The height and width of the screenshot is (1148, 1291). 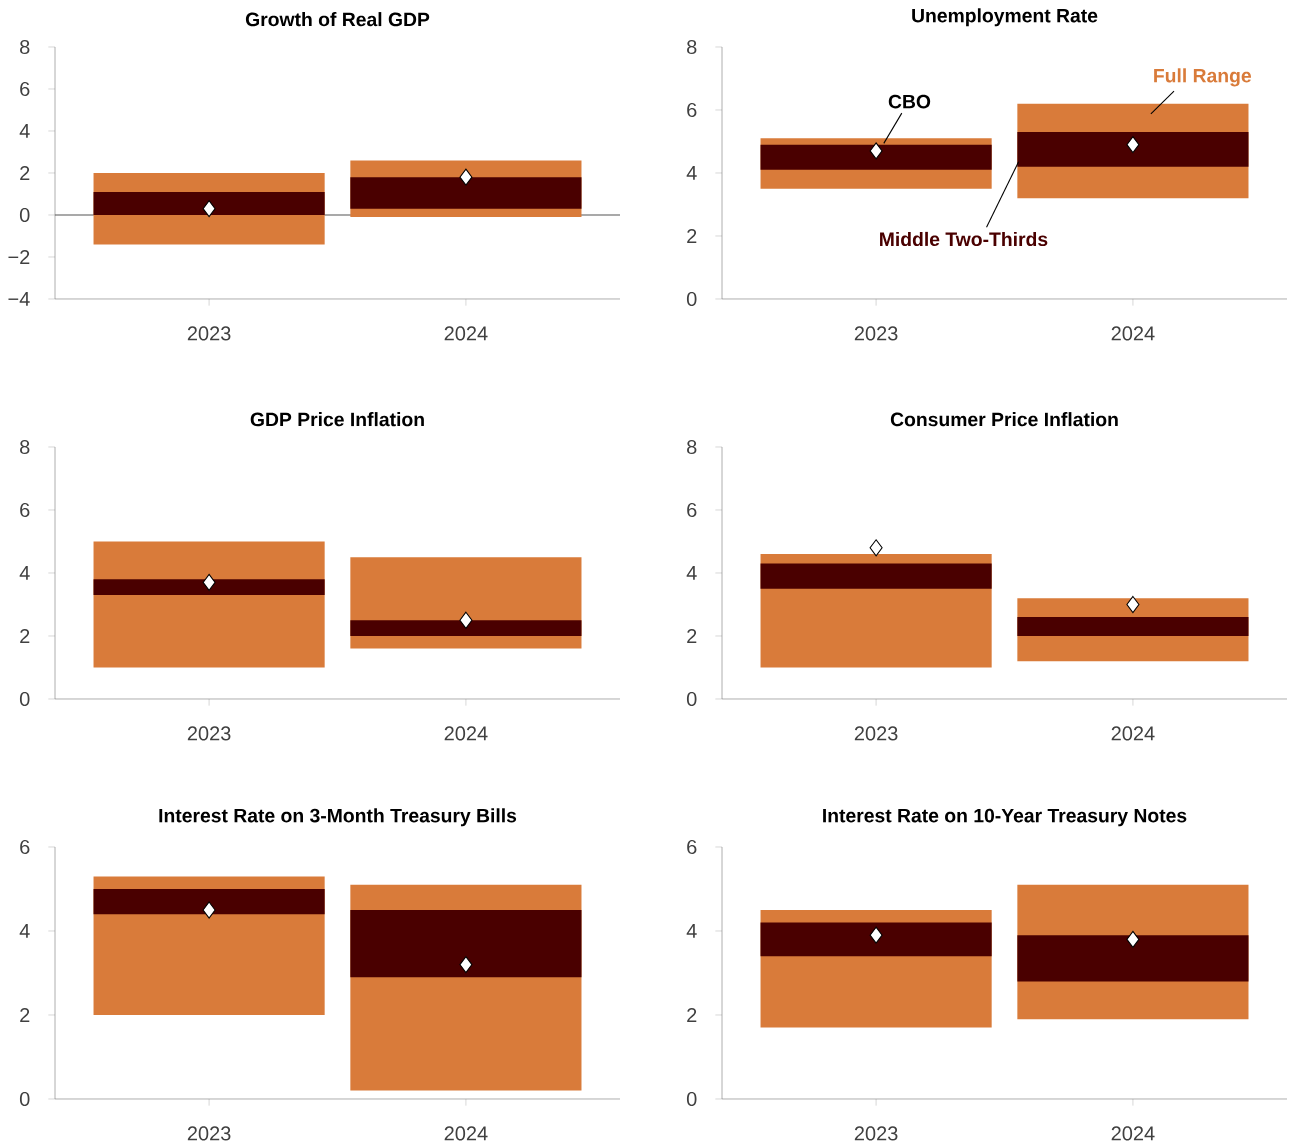 I want to click on y-tick-label: −2, so click(x=19, y=256).